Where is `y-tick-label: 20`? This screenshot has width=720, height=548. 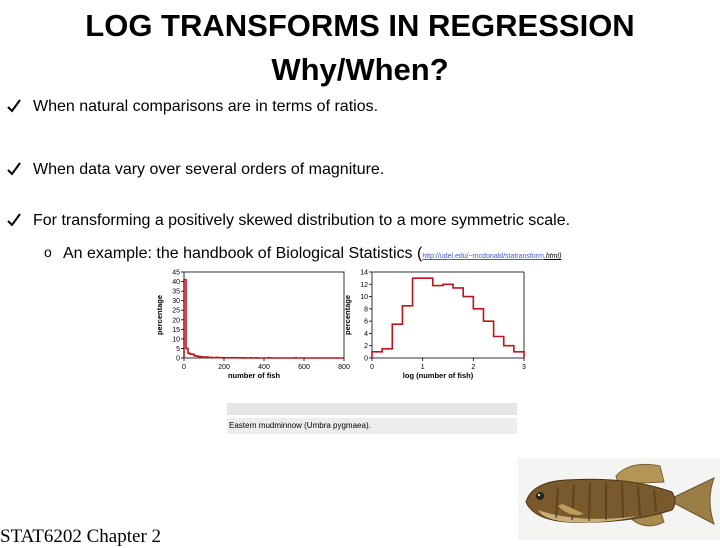
y-tick-label: 20 is located at coordinates (176, 320).